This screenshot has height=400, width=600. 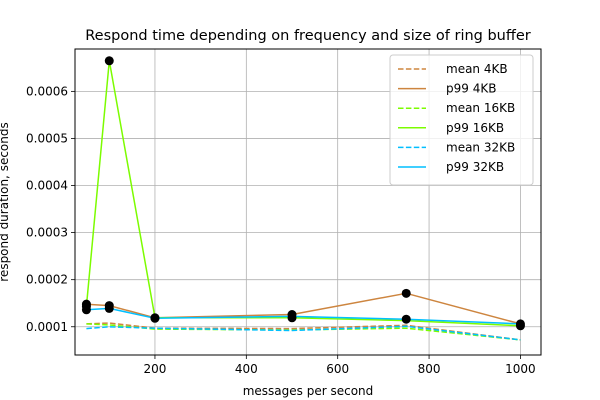 What do you see at coordinates (429, 369) in the screenshot?
I see `x-tick-label: 800` at bounding box center [429, 369].